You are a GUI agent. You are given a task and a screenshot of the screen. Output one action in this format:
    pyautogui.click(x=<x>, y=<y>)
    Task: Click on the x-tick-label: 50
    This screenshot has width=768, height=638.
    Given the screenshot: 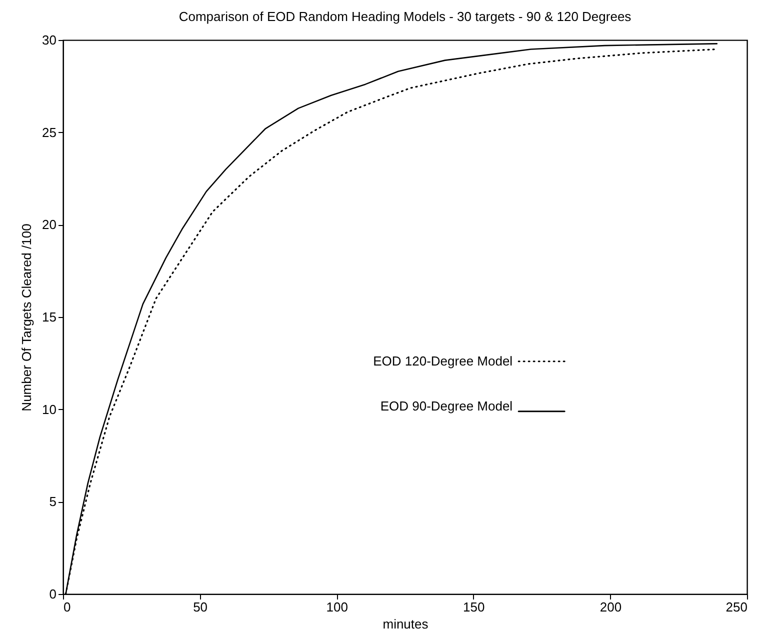 What is the action you would take?
    pyautogui.click(x=200, y=607)
    